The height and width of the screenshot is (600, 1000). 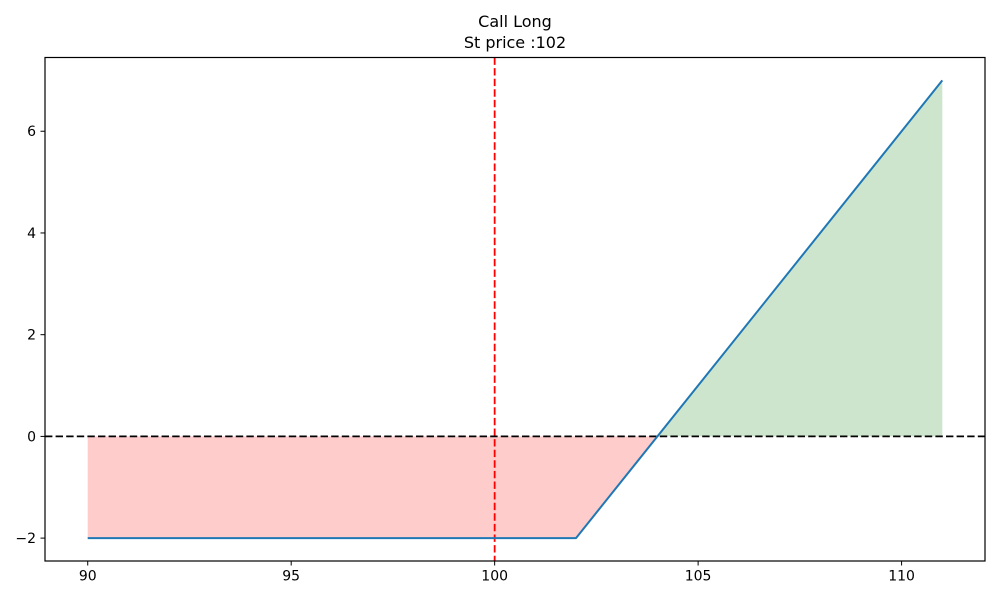 What do you see at coordinates (515, 21) in the screenshot?
I see `chart-title-line1: Call Long` at bounding box center [515, 21].